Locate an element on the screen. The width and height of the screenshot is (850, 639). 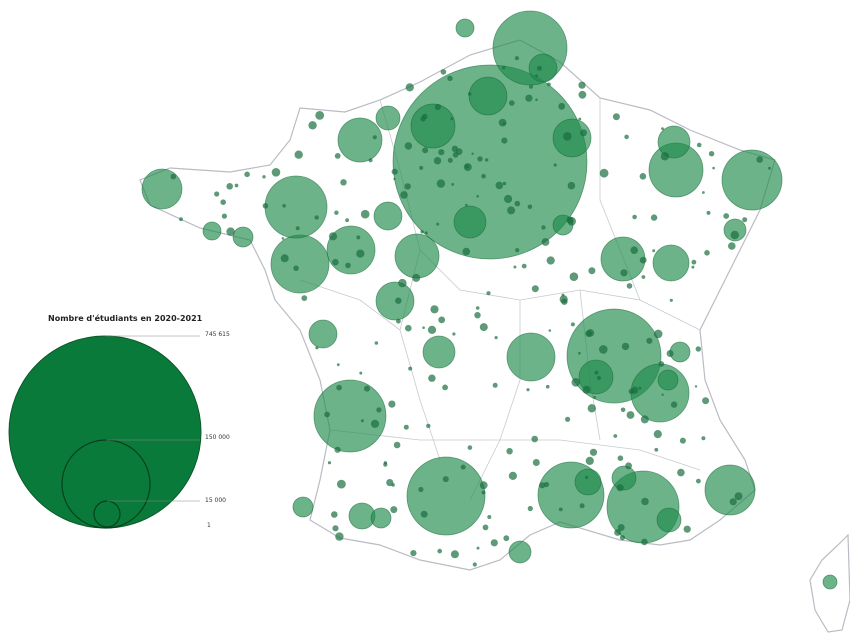
bubble-perpignan is located at coordinates (520, 552).